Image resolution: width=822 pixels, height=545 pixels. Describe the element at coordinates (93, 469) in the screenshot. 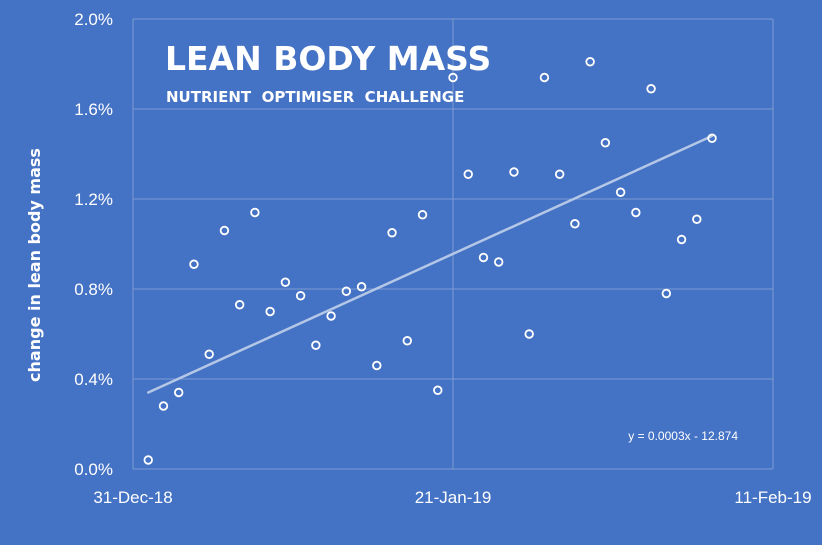

I see `y-tick-label: 0.0%` at that location.